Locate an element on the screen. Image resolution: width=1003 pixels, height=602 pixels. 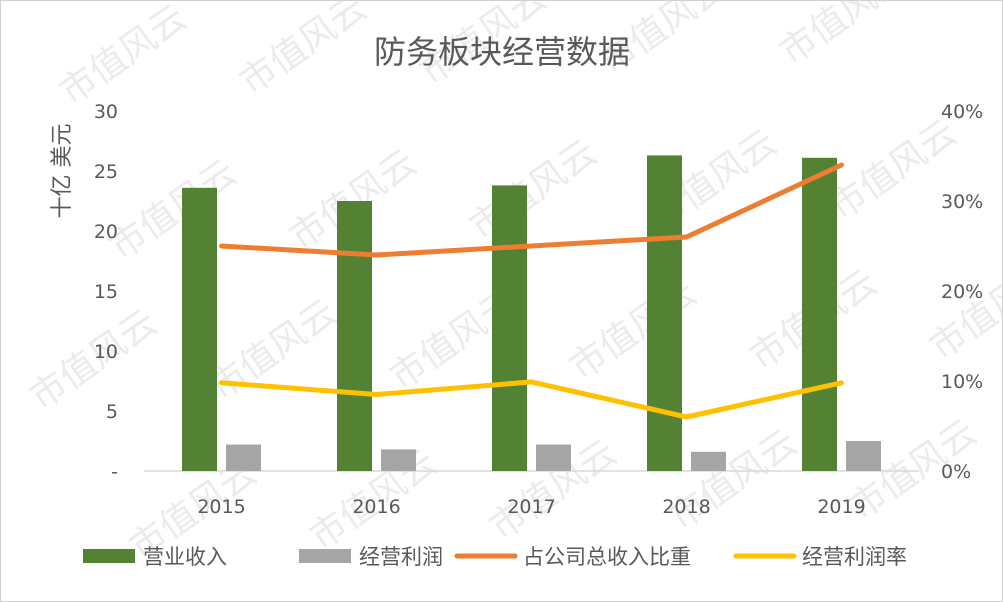
legend-label: 营业收入 is located at coordinates (185, 557).